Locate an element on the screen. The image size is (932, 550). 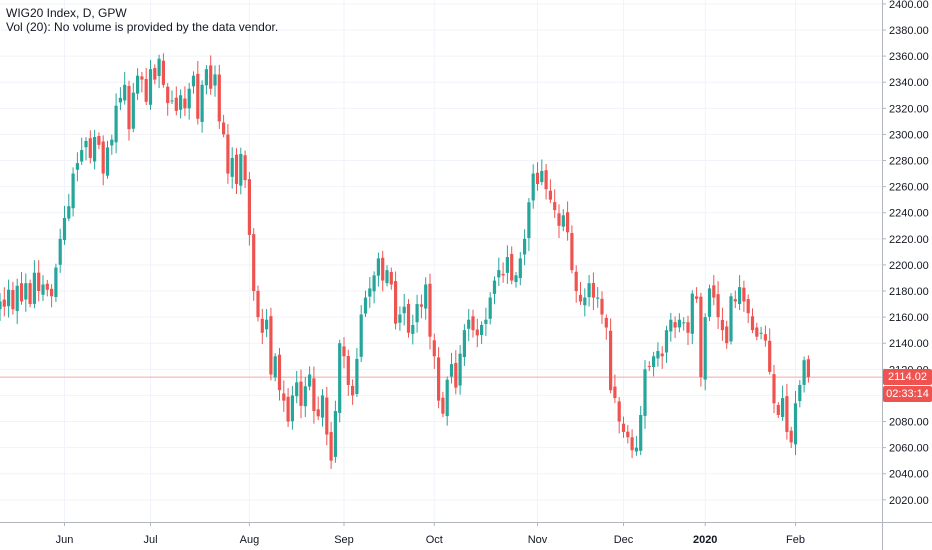
x-tick-label: Dec is located at coordinates (624, 540).